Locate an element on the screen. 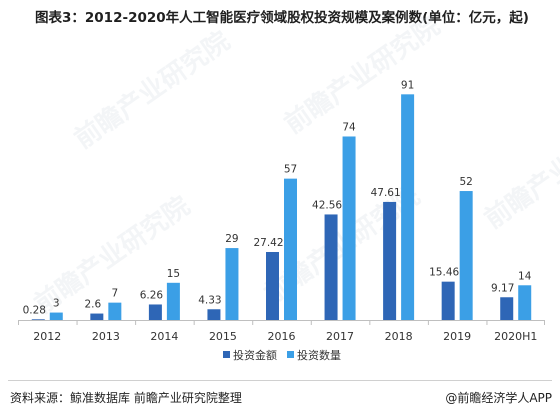 This screenshot has width=560, height=417. data-label-amount-2019: 15.46 is located at coordinates (444, 273).